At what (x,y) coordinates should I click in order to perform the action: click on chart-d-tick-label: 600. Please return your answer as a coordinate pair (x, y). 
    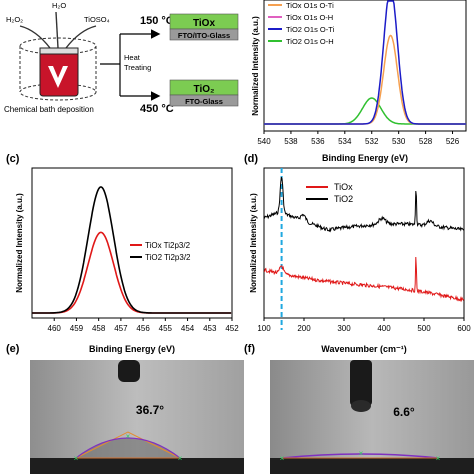
    Looking at the image, I should click on (464, 328).